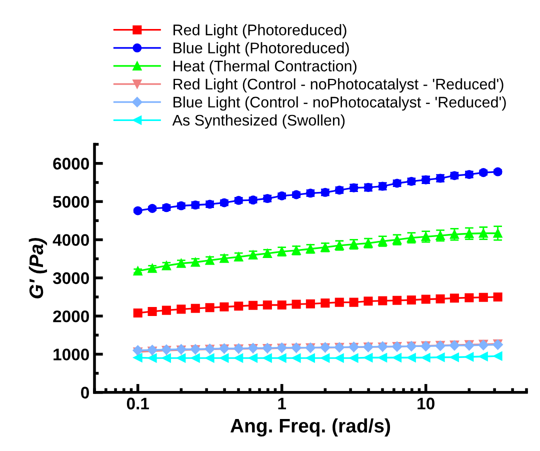 The image size is (540, 451). Describe the element at coordinates (426, 404) in the screenshot. I see `x-tick-label: 10` at that location.